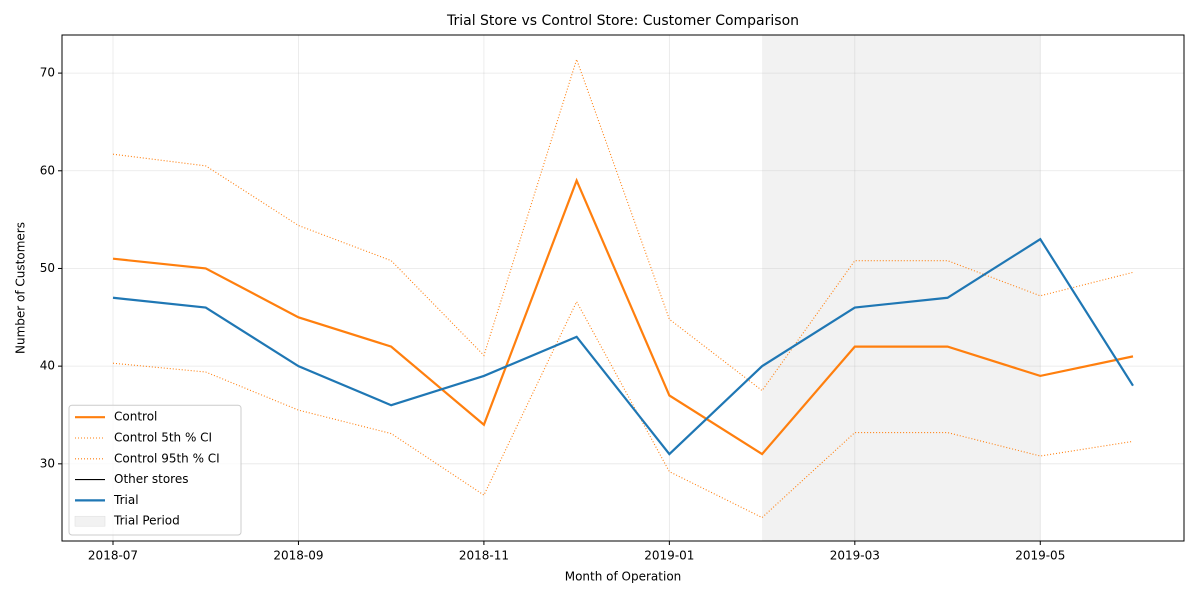 Image resolution: width=1200 pixels, height=600 pixels. What do you see at coordinates (855, 556) in the screenshot?
I see `x-tick-label: 2019-03` at bounding box center [855, 556].